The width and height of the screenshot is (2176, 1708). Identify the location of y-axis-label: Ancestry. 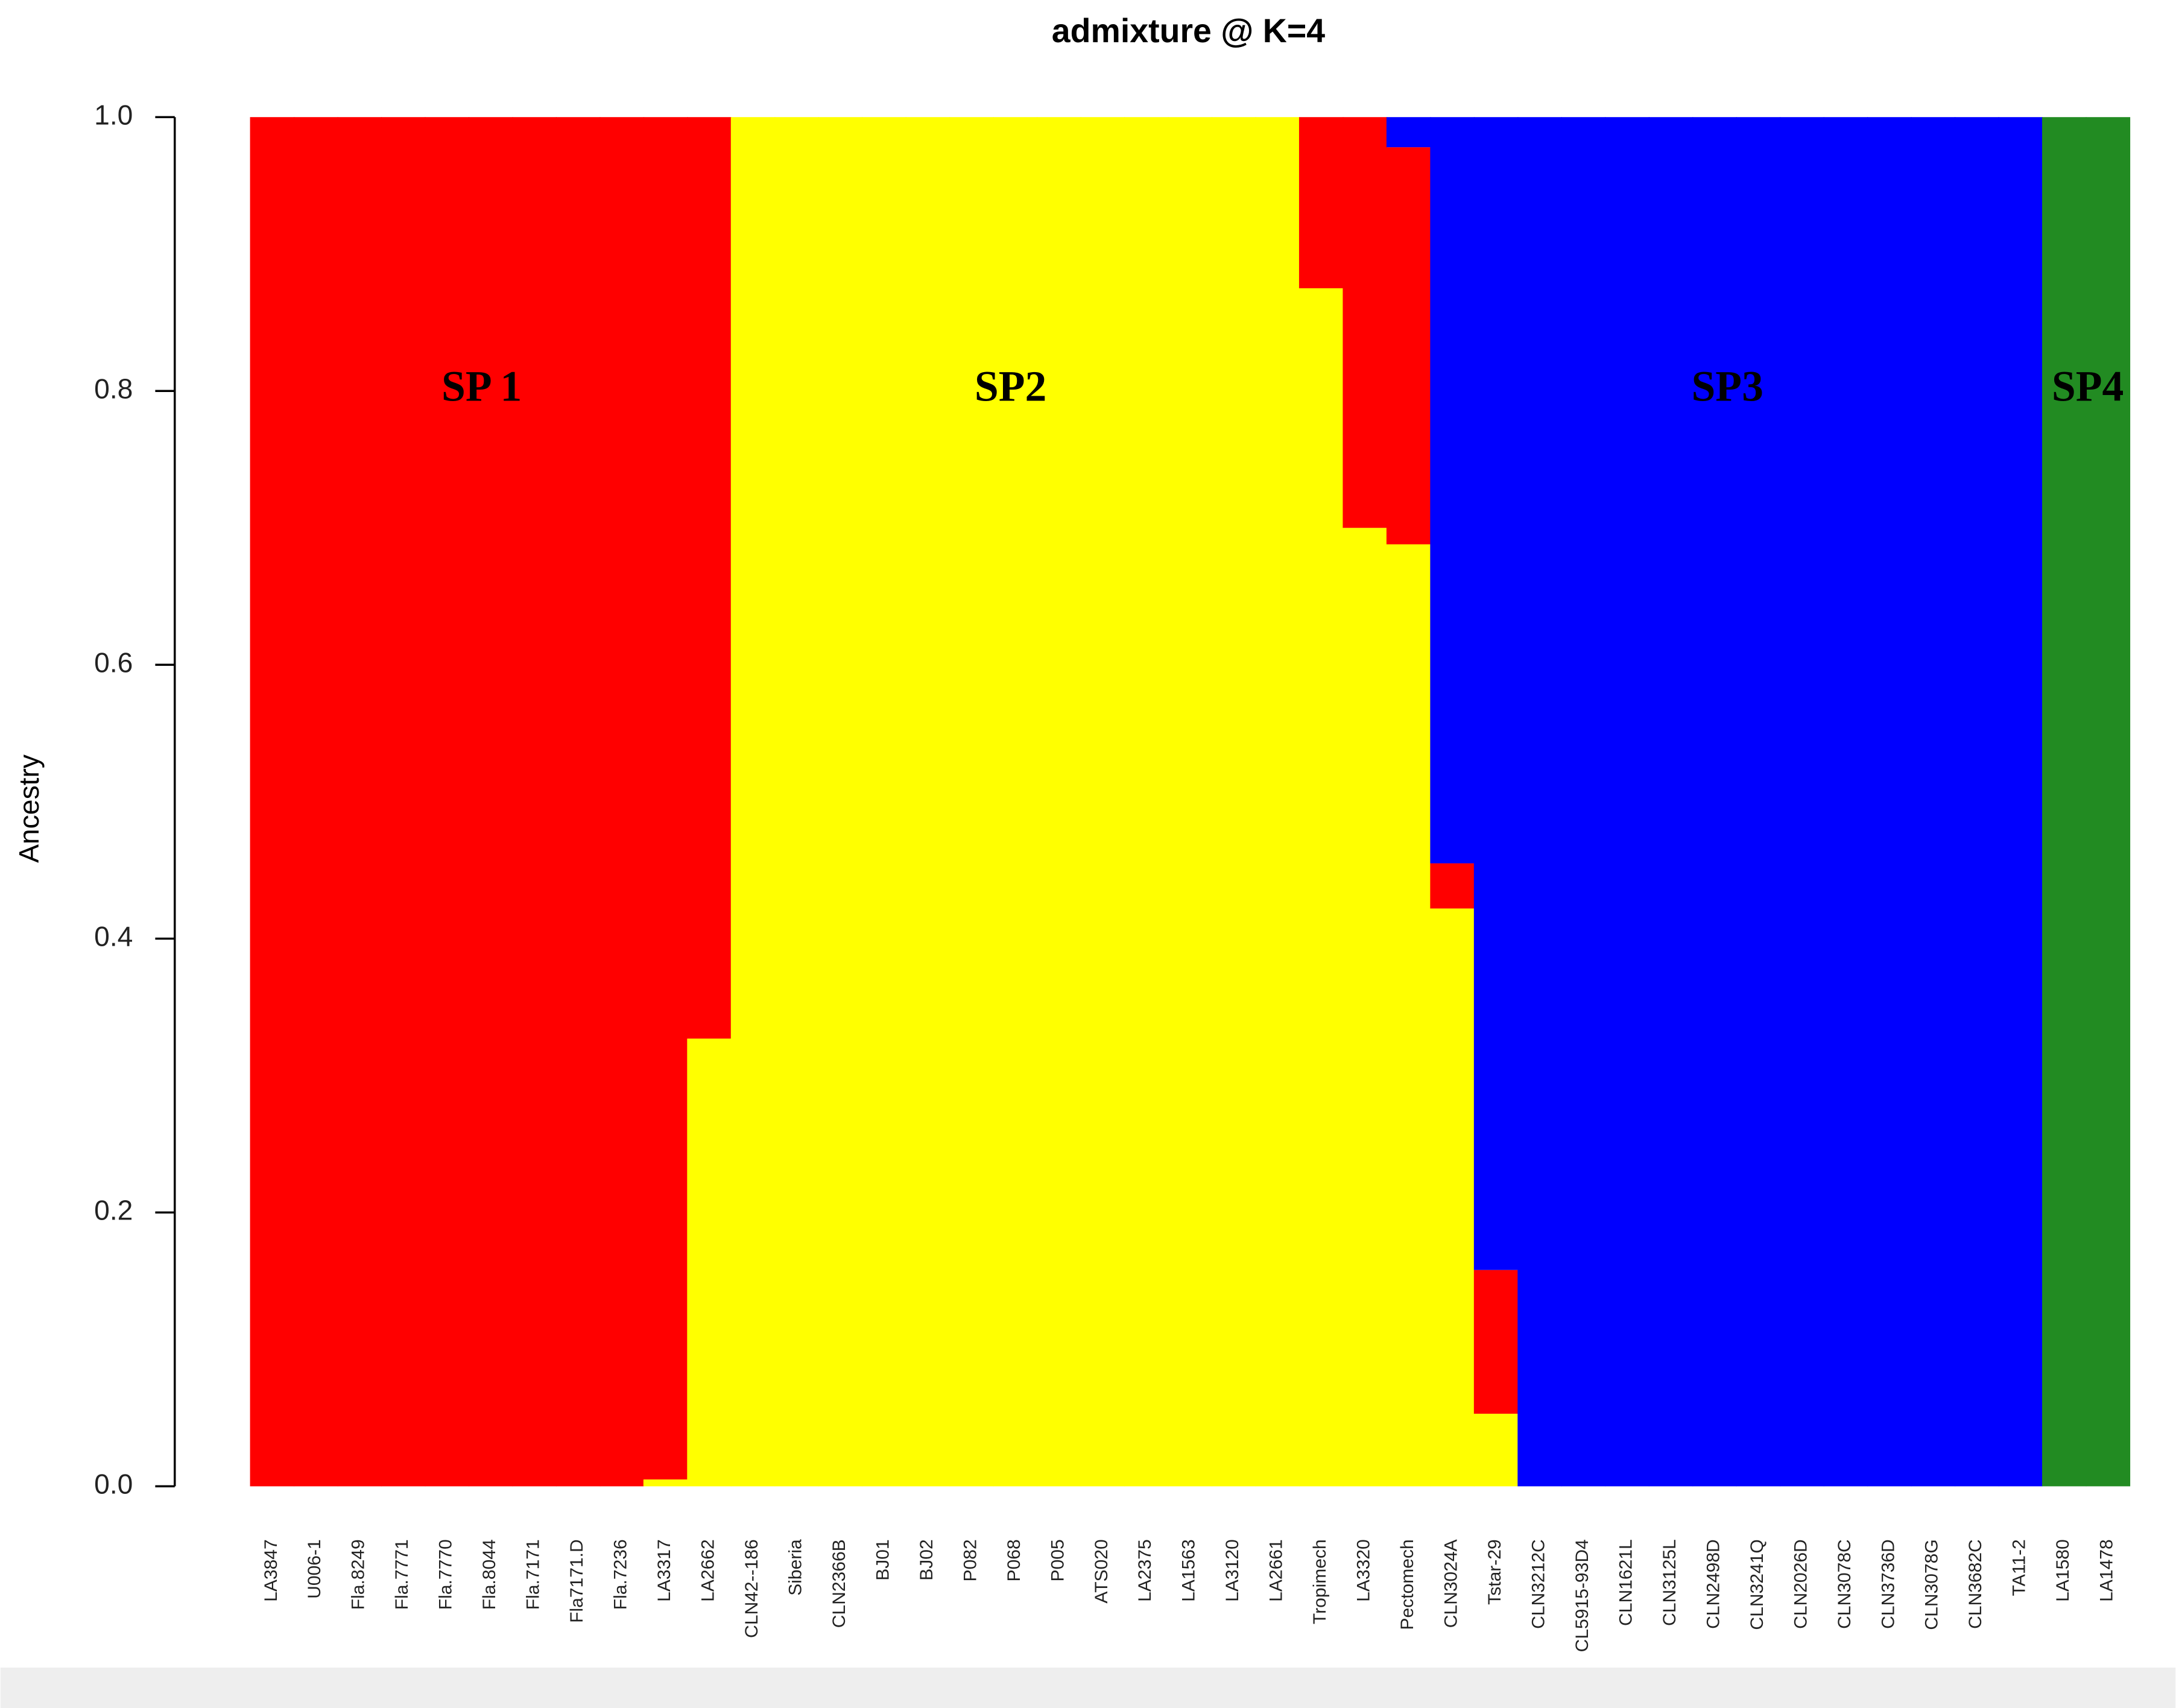
(29, 808).